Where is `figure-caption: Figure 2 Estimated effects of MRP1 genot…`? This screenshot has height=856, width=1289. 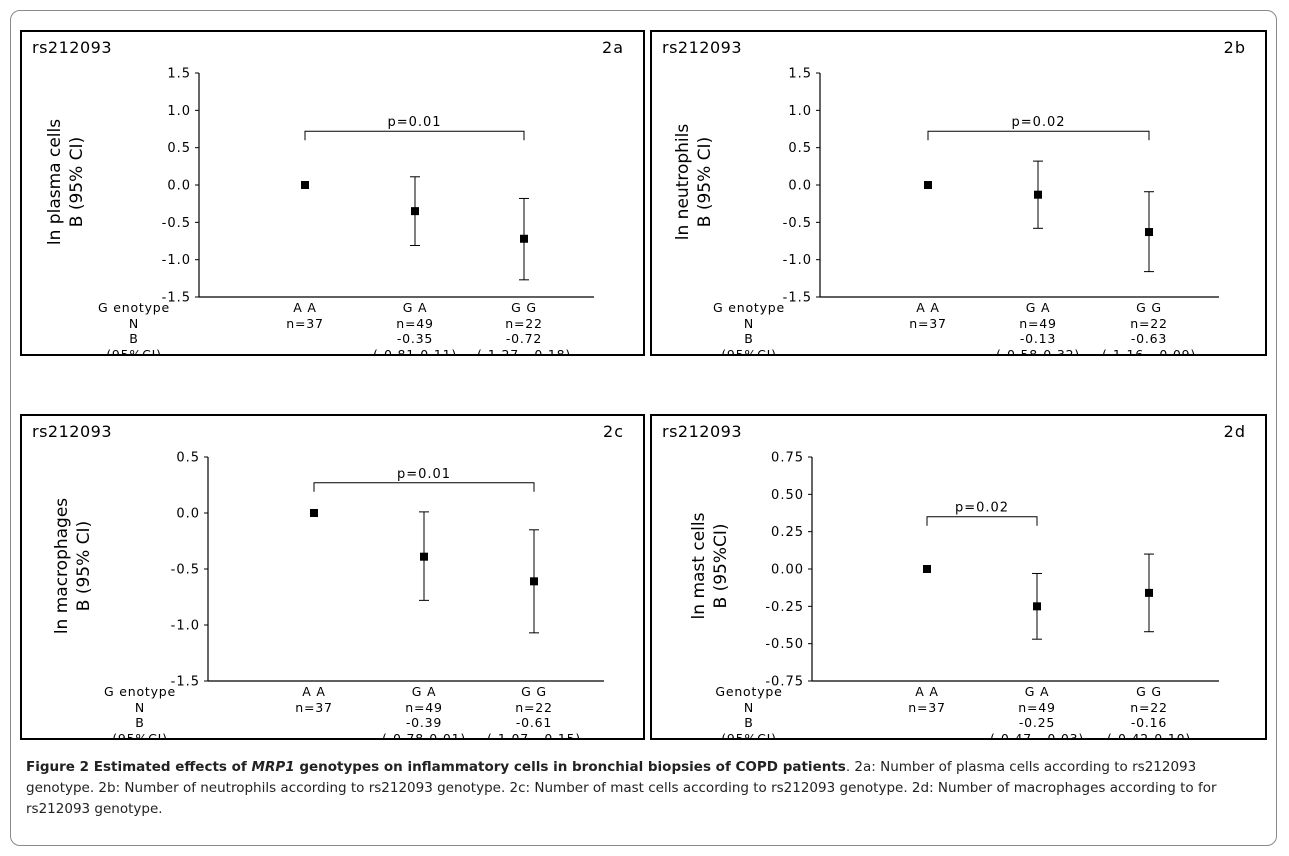 figure-caption: Figure 2 Estimated effects of MRP1 genot… is located at coordinates (646, 788).